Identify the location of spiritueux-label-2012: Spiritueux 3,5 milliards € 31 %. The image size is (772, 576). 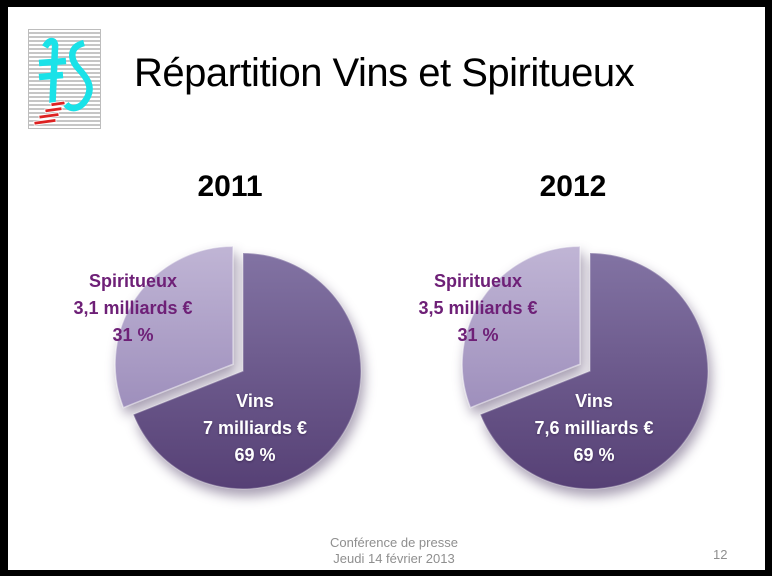
(478, 308).